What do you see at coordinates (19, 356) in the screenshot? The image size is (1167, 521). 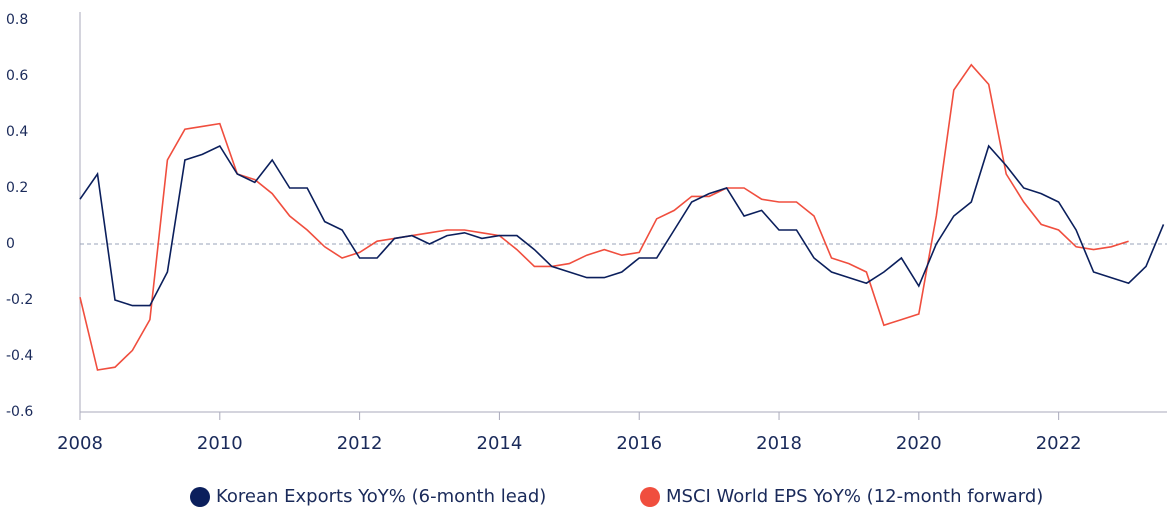 I see `y-tick-label: -0.4` at bounding box center [19, 356].